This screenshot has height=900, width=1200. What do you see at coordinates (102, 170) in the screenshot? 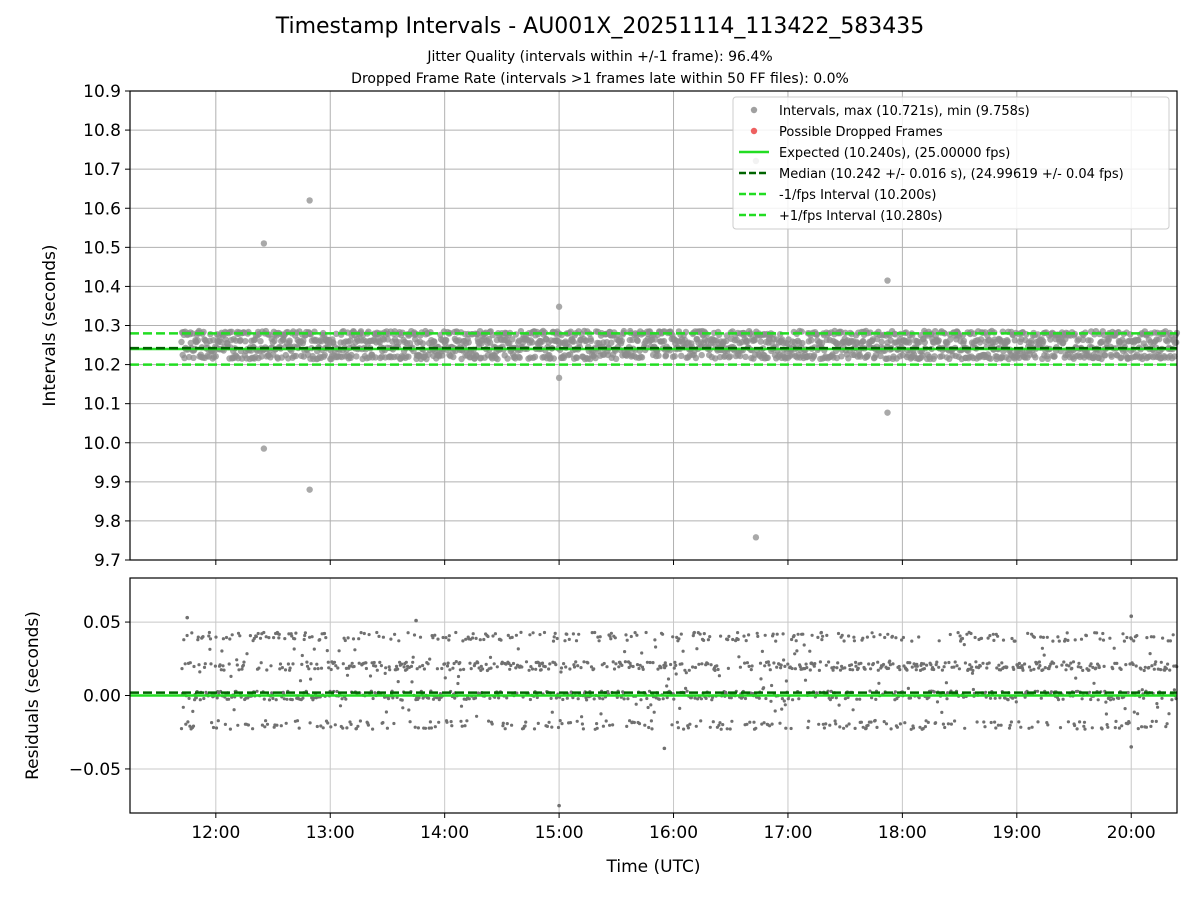
I see `y-tick-label: 10.7` at bounding box center [102, 170].